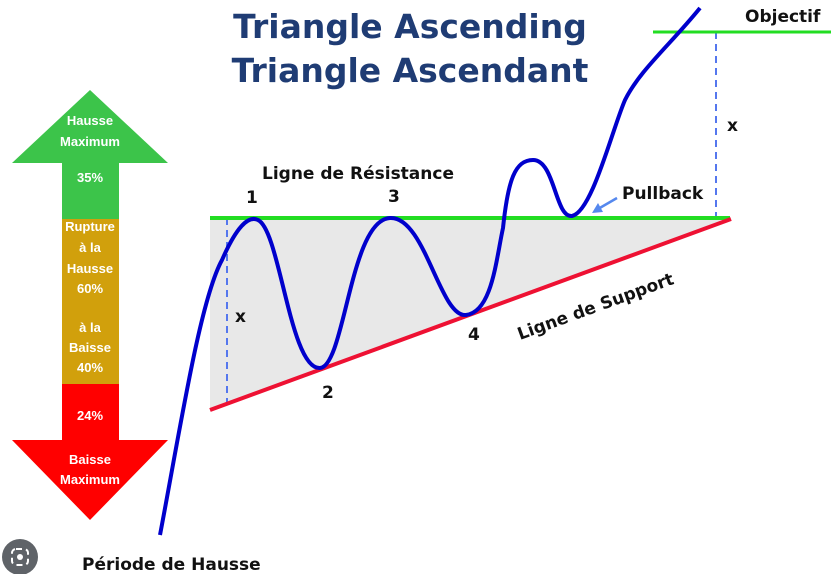 The height and width of the screenshot is (574, 831). Describe the element at coordinates (474, 335) in the screenshot. I see `point-4: 4` at that location.